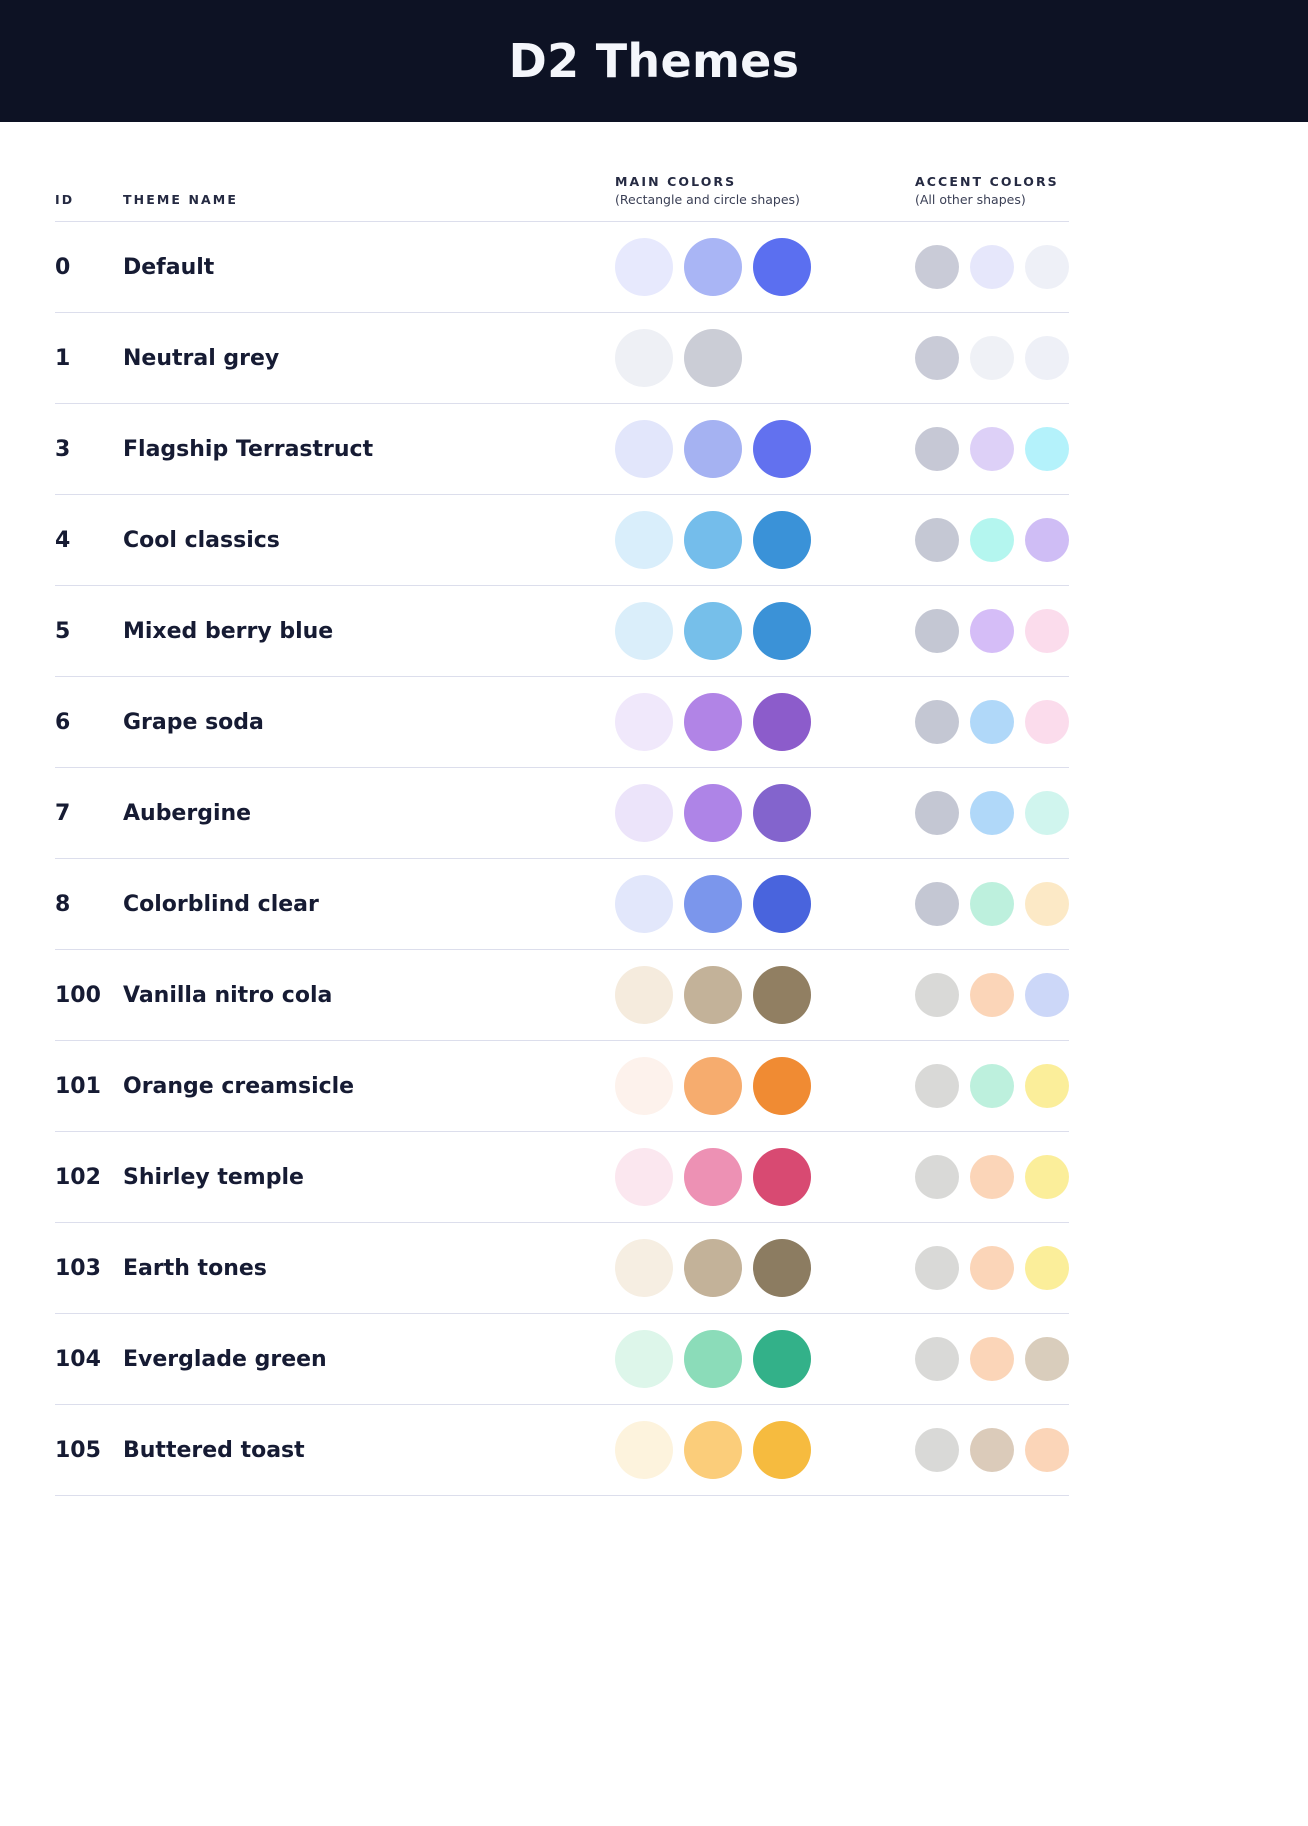 This screenshot has height=1826, width=1308. I want to click on theme-name: Aubergine, so click(187, 813).